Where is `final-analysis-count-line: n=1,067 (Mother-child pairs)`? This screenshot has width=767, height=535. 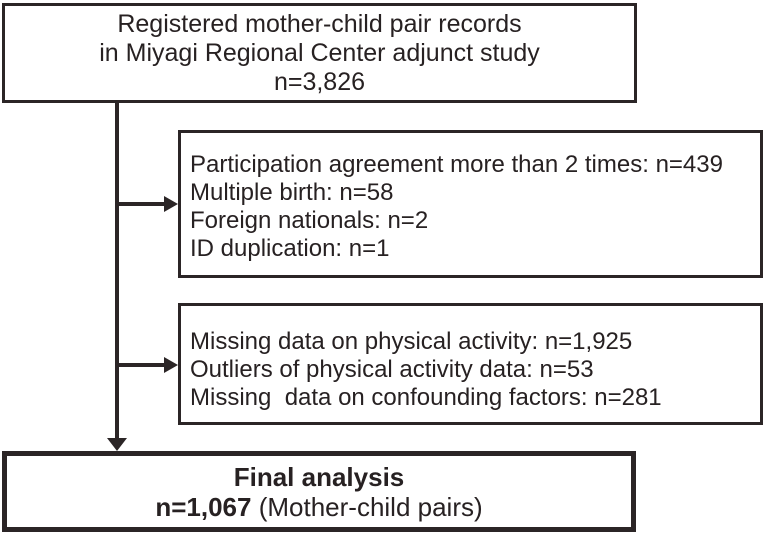 final-analysis-count-line: n=1,067 (Mother-child pairs) is located at coordinates (319, 507).